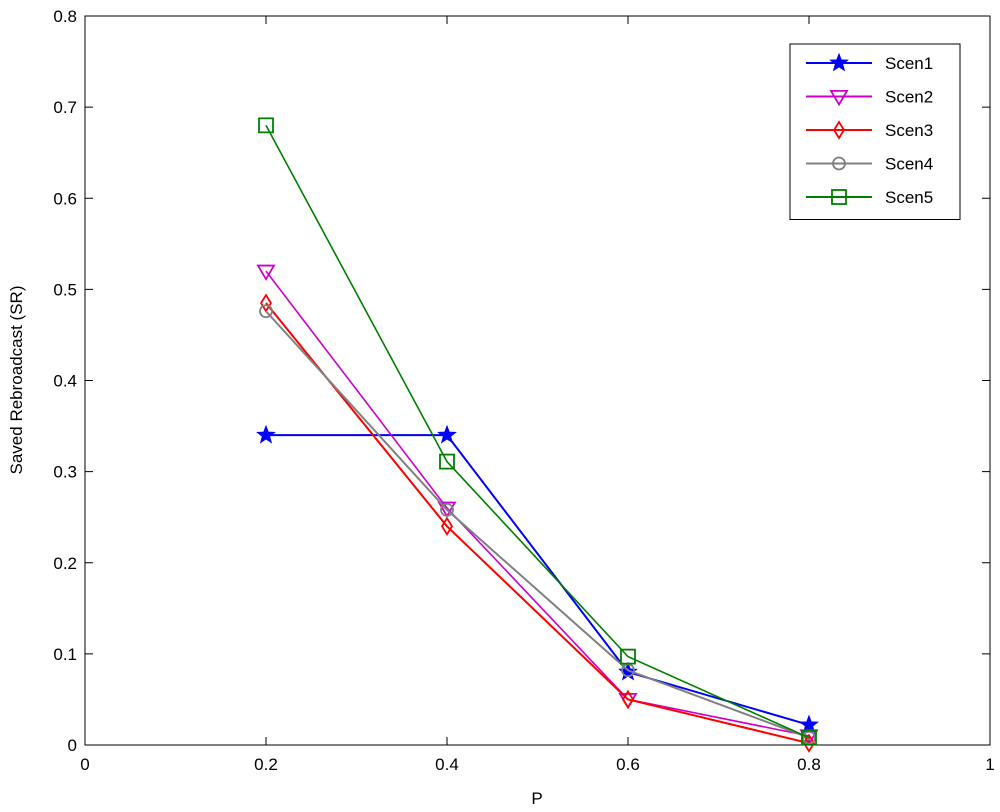 This screenshot has width=1000, height=812. Describe the element at coordinates (266, 764) in the screenshot. I see `x-tick-label: 0.2` at that location.